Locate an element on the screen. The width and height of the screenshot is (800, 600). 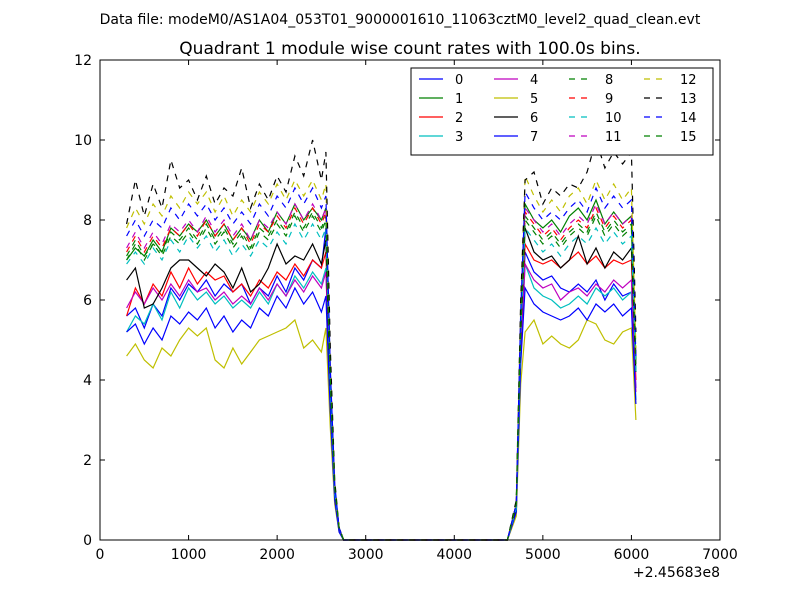
legend-label-15: 15 is located at coordinates (688, 137).